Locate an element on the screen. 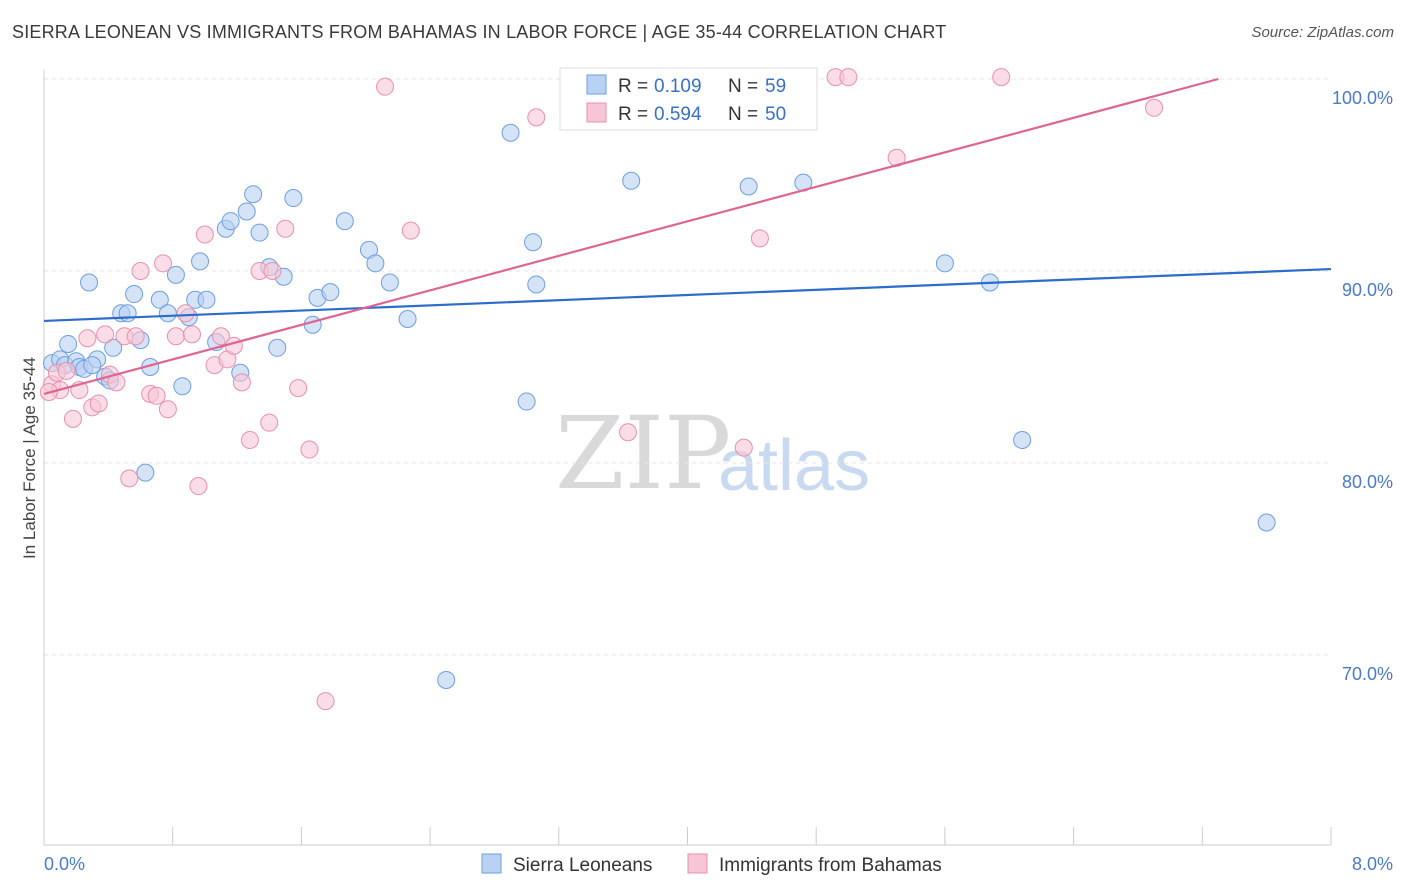 The width and height of the screenshot is (1406, 892). legend-n-value-1: 50 is located at coordinates (775, 114).